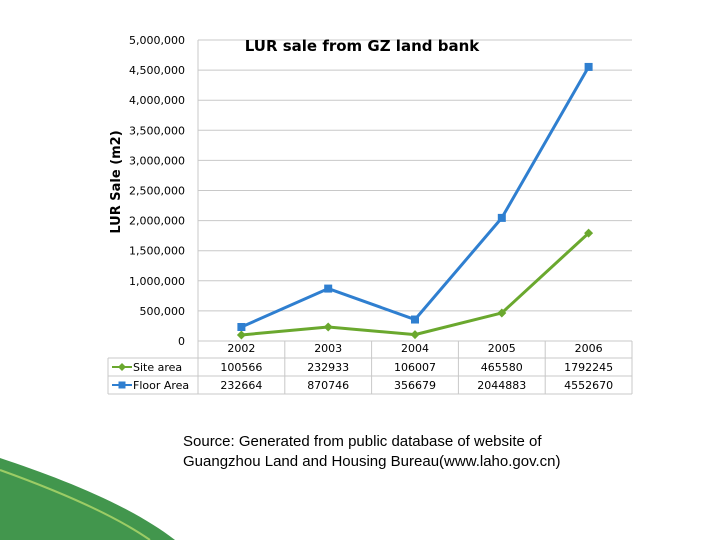  I want to click on swoosh-shape, so click(87, 499).